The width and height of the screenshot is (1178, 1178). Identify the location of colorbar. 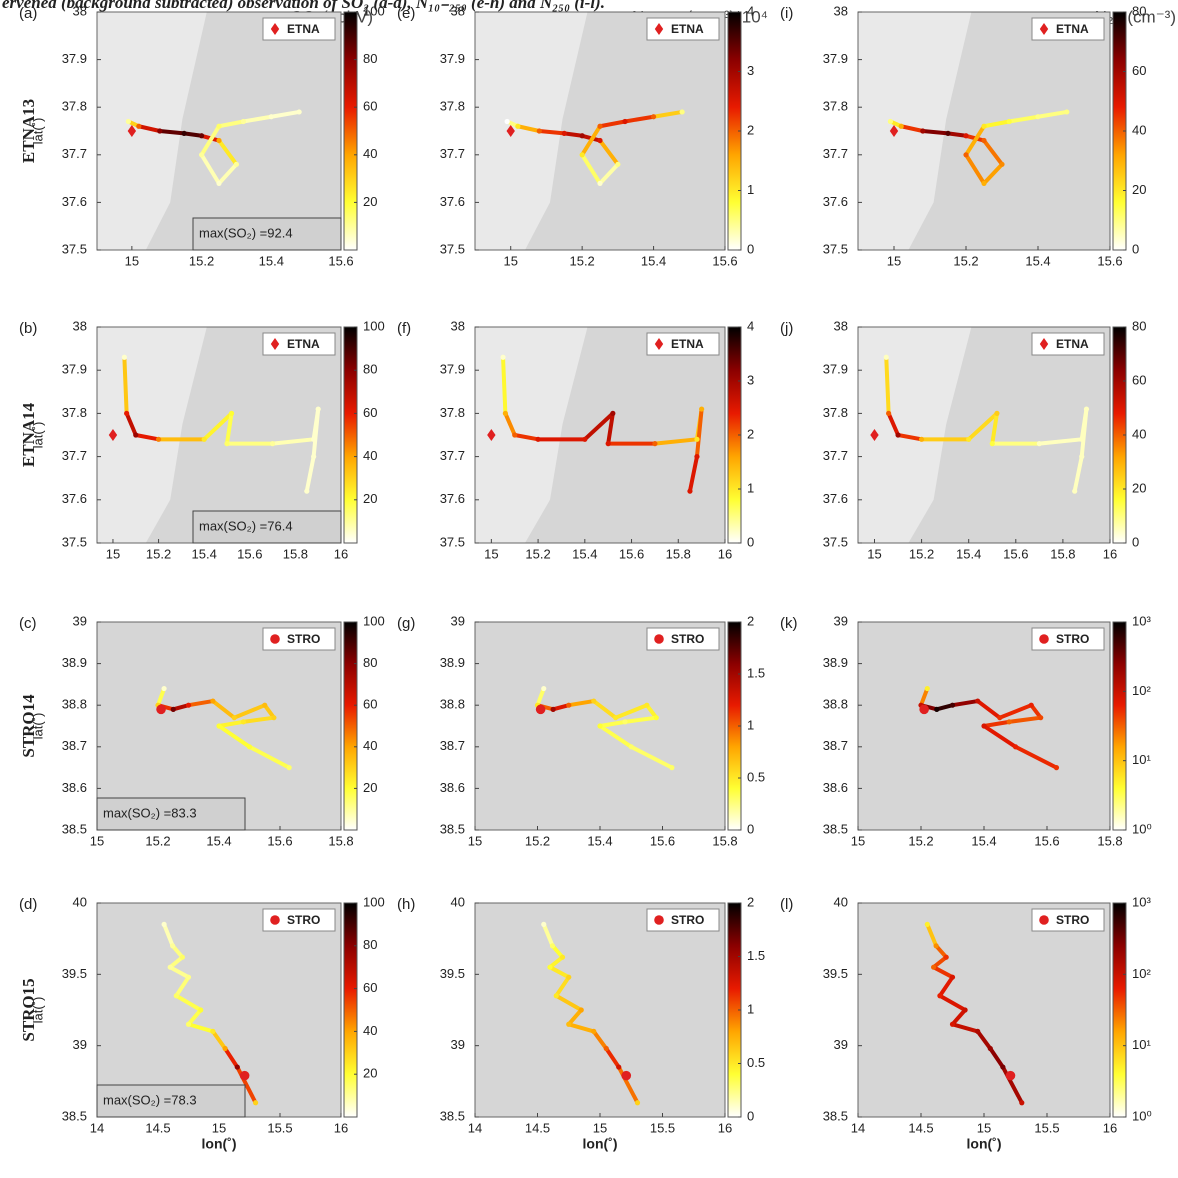
(350, 131).